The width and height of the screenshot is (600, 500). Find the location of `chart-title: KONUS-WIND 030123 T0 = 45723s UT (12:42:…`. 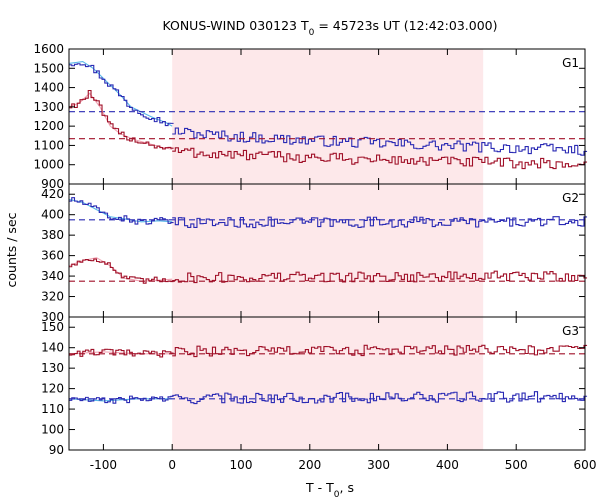

chart-title: KONUS-WIND 030123 T0 = 45723s UT (12:42:… is located at coordinates (329, 28).